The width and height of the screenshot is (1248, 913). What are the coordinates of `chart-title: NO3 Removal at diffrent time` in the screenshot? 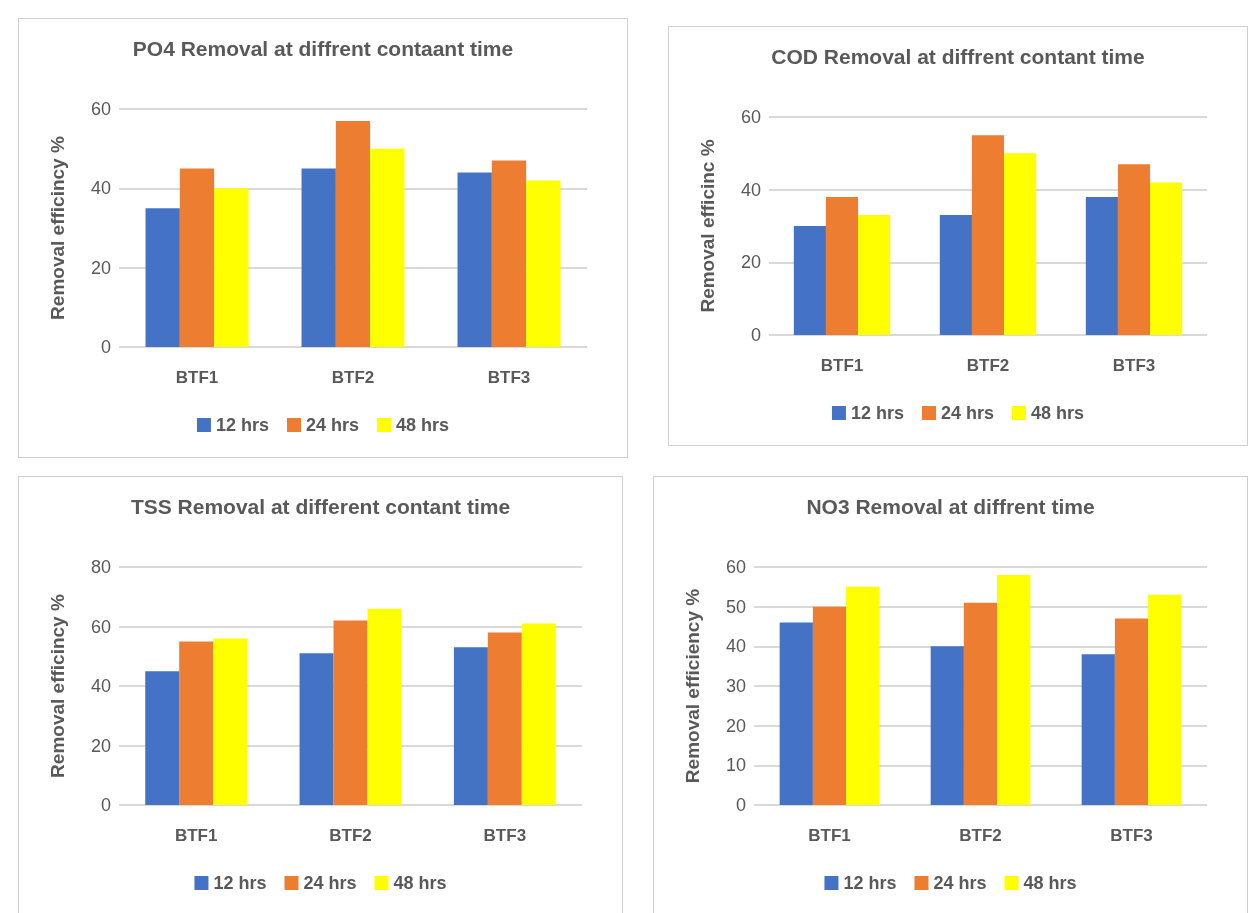 It's located at (950, 506).